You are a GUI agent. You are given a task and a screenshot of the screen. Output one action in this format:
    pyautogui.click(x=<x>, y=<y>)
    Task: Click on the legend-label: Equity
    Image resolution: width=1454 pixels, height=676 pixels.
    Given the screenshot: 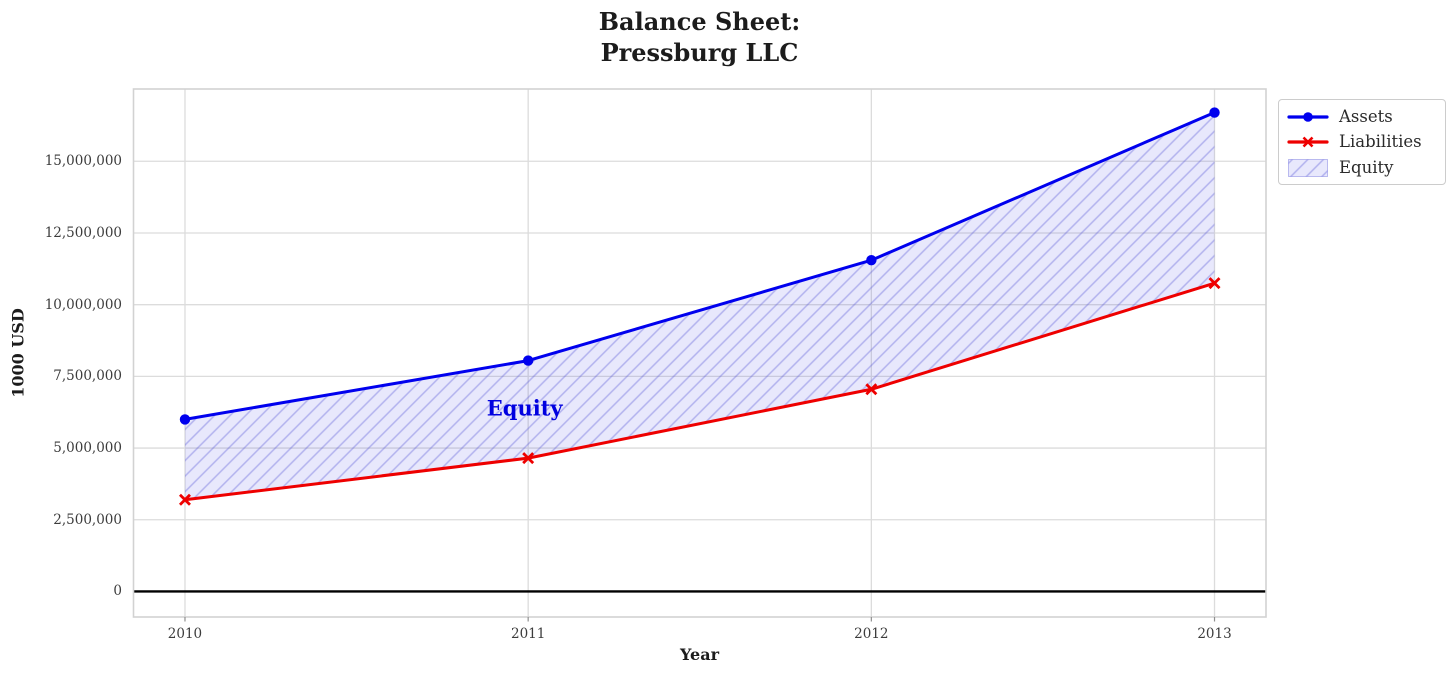 What is the action you would take?
    pyautogui.click(x=1366, y=167)
    